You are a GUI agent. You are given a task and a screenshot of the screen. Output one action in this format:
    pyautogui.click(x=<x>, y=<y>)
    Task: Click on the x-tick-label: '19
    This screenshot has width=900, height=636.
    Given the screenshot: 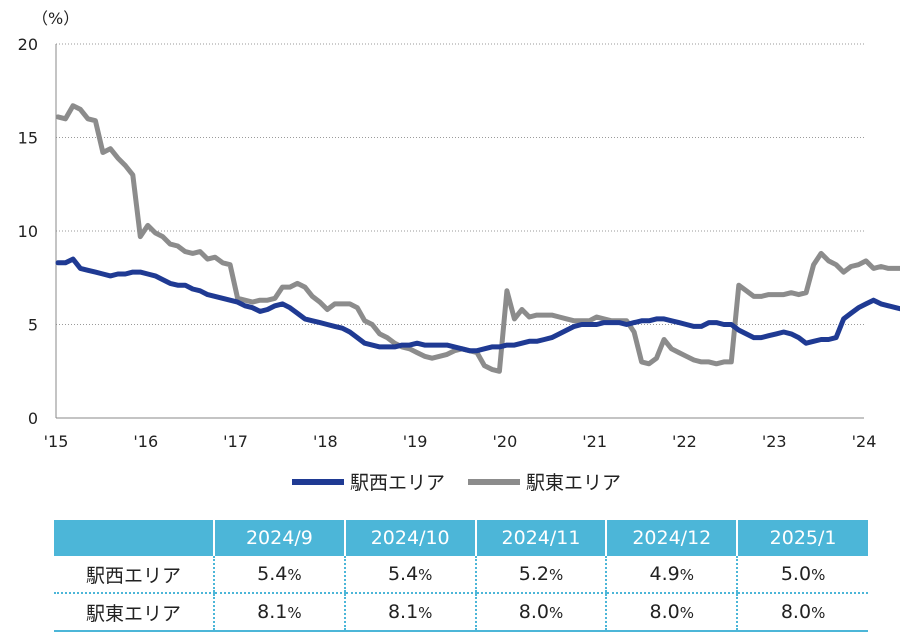 What is the action you would take?
    pyautogui.click(x=415, y=441)
    